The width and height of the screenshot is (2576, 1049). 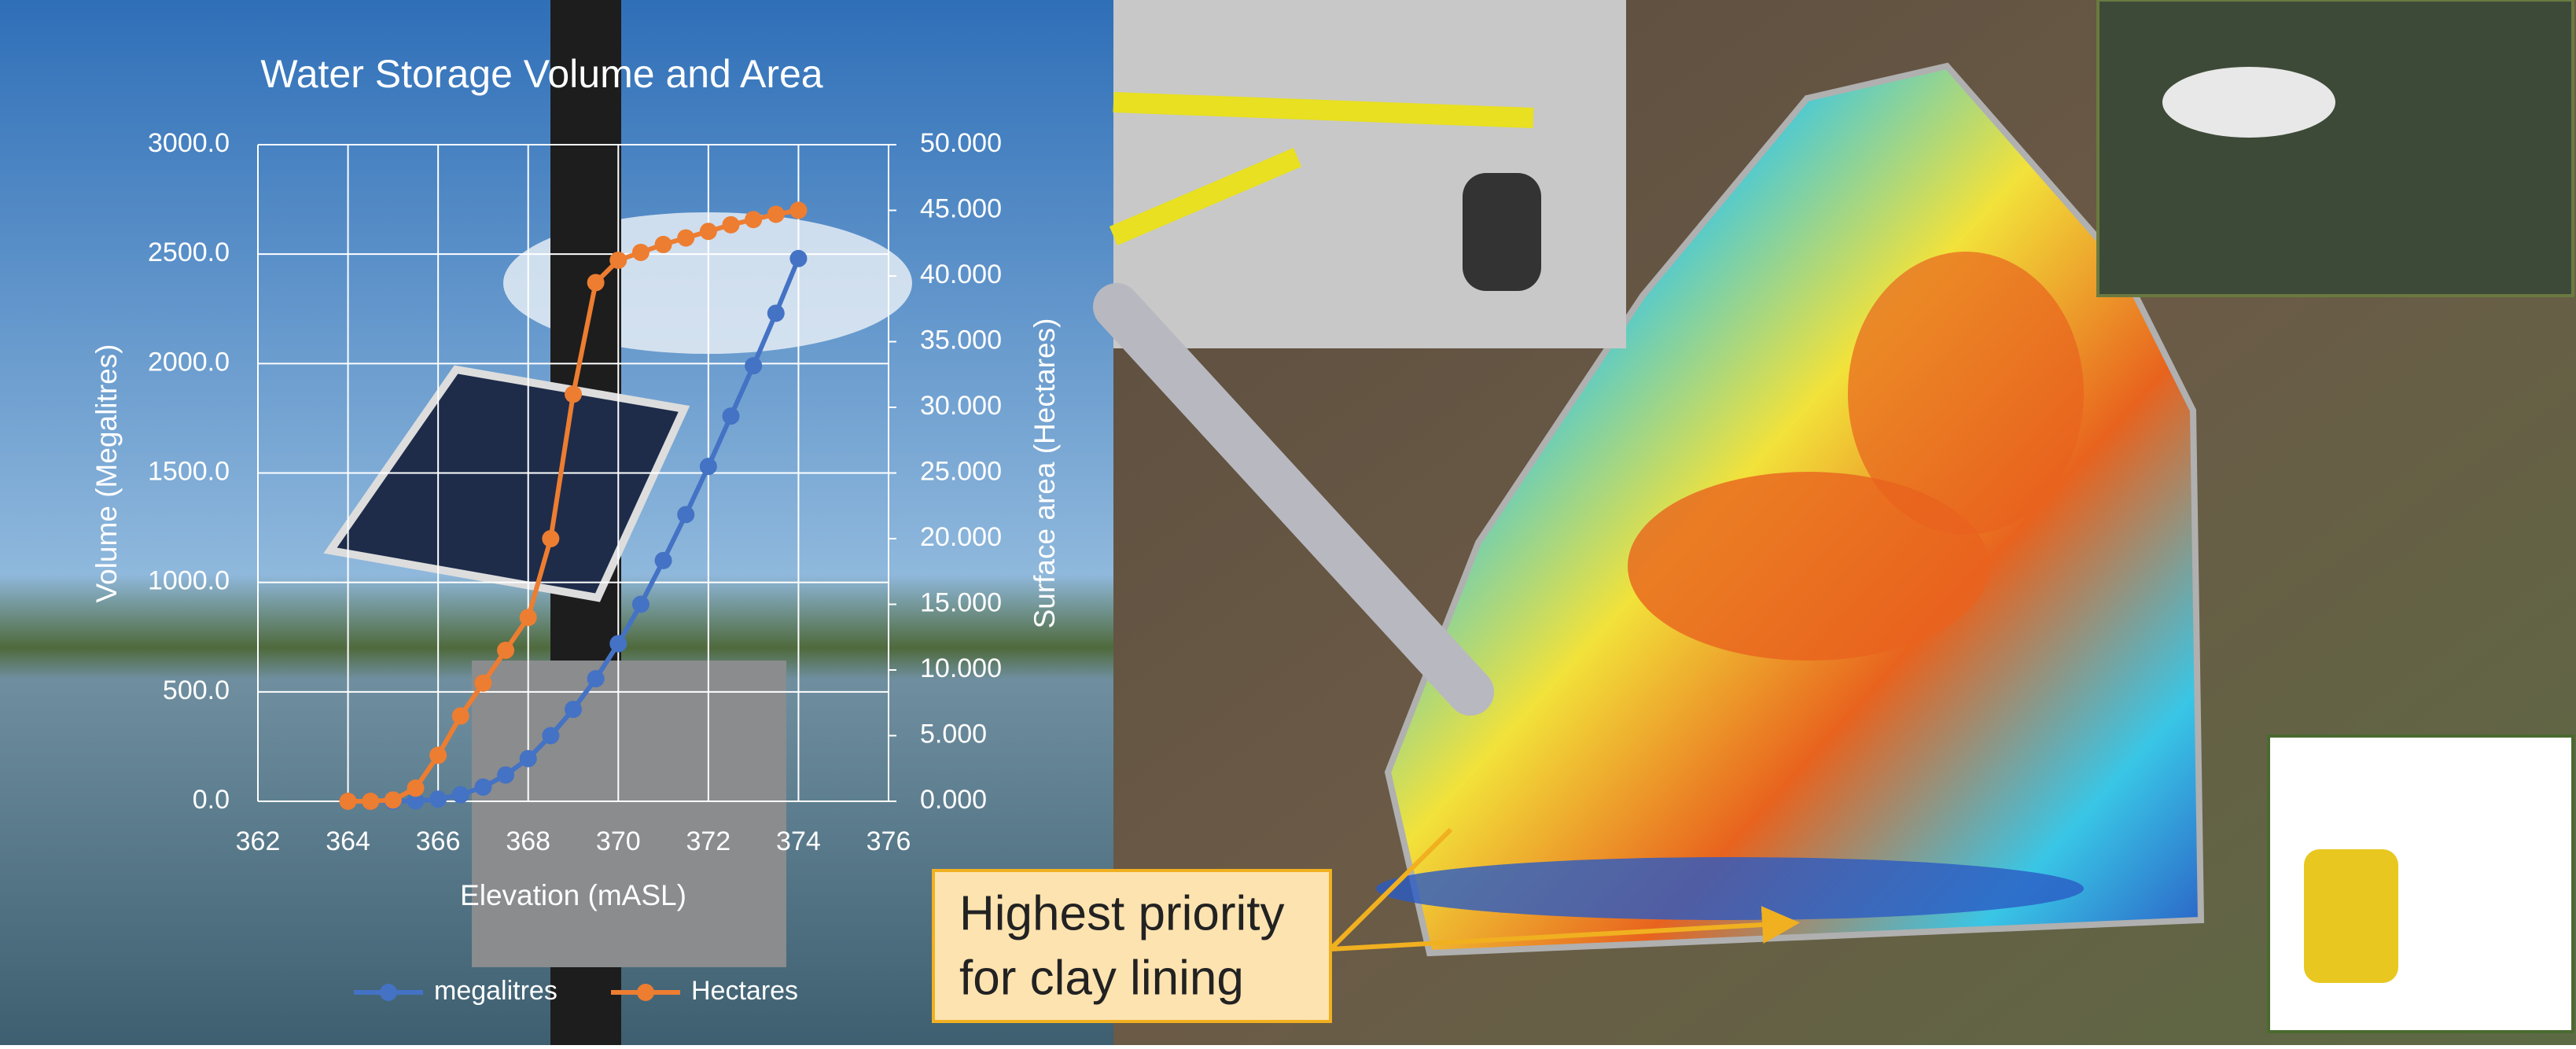 I want to click on y-axis-title: Volume (Megalitres), so click(x=106, y=473).